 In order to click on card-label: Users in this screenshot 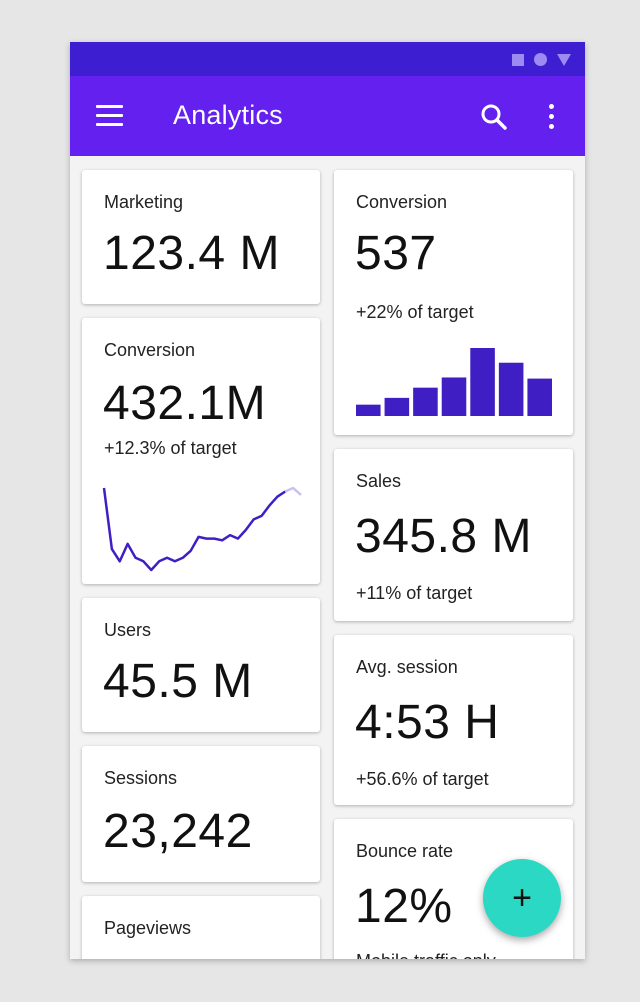, I will do `click(128, 630)`.